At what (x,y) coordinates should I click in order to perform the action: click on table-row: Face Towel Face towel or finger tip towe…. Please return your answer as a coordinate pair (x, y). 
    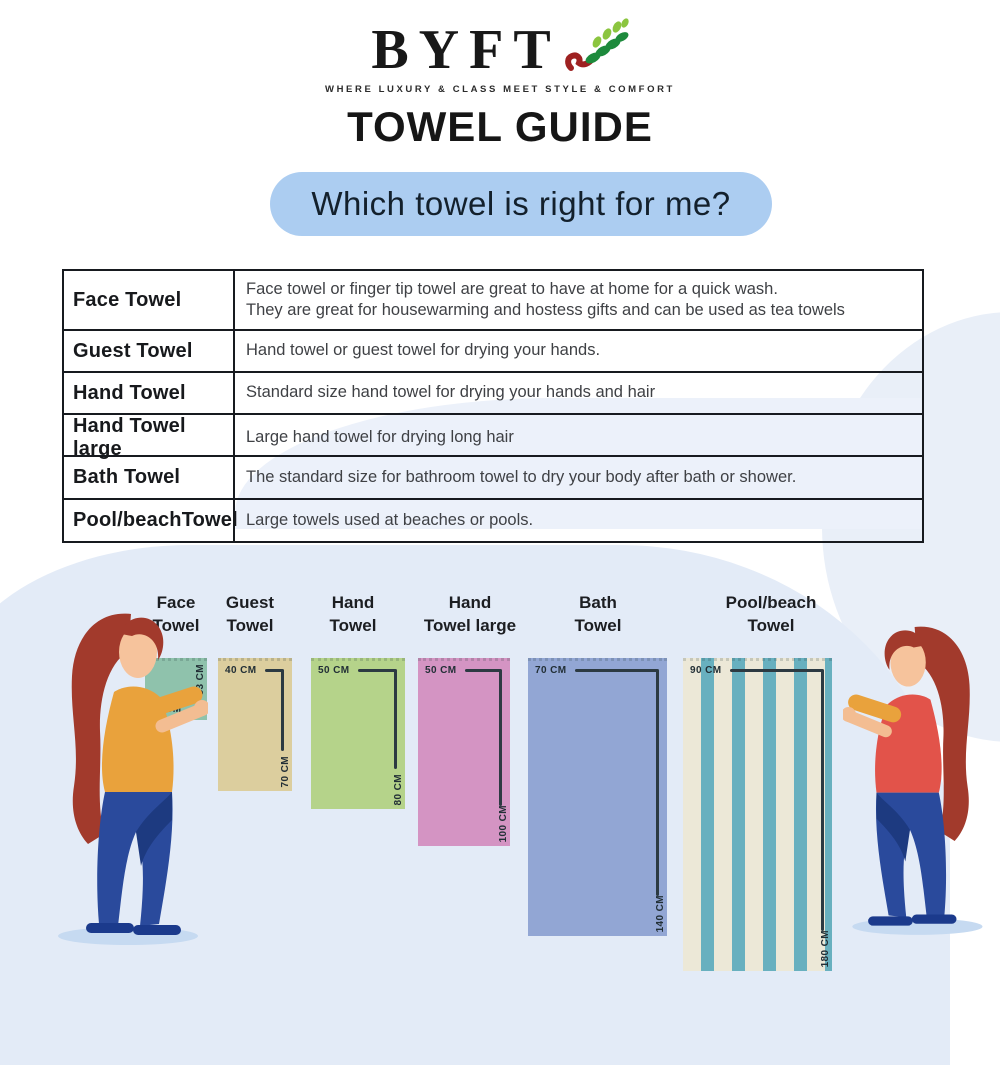
    Looking at the image, I should click on (493, 301).